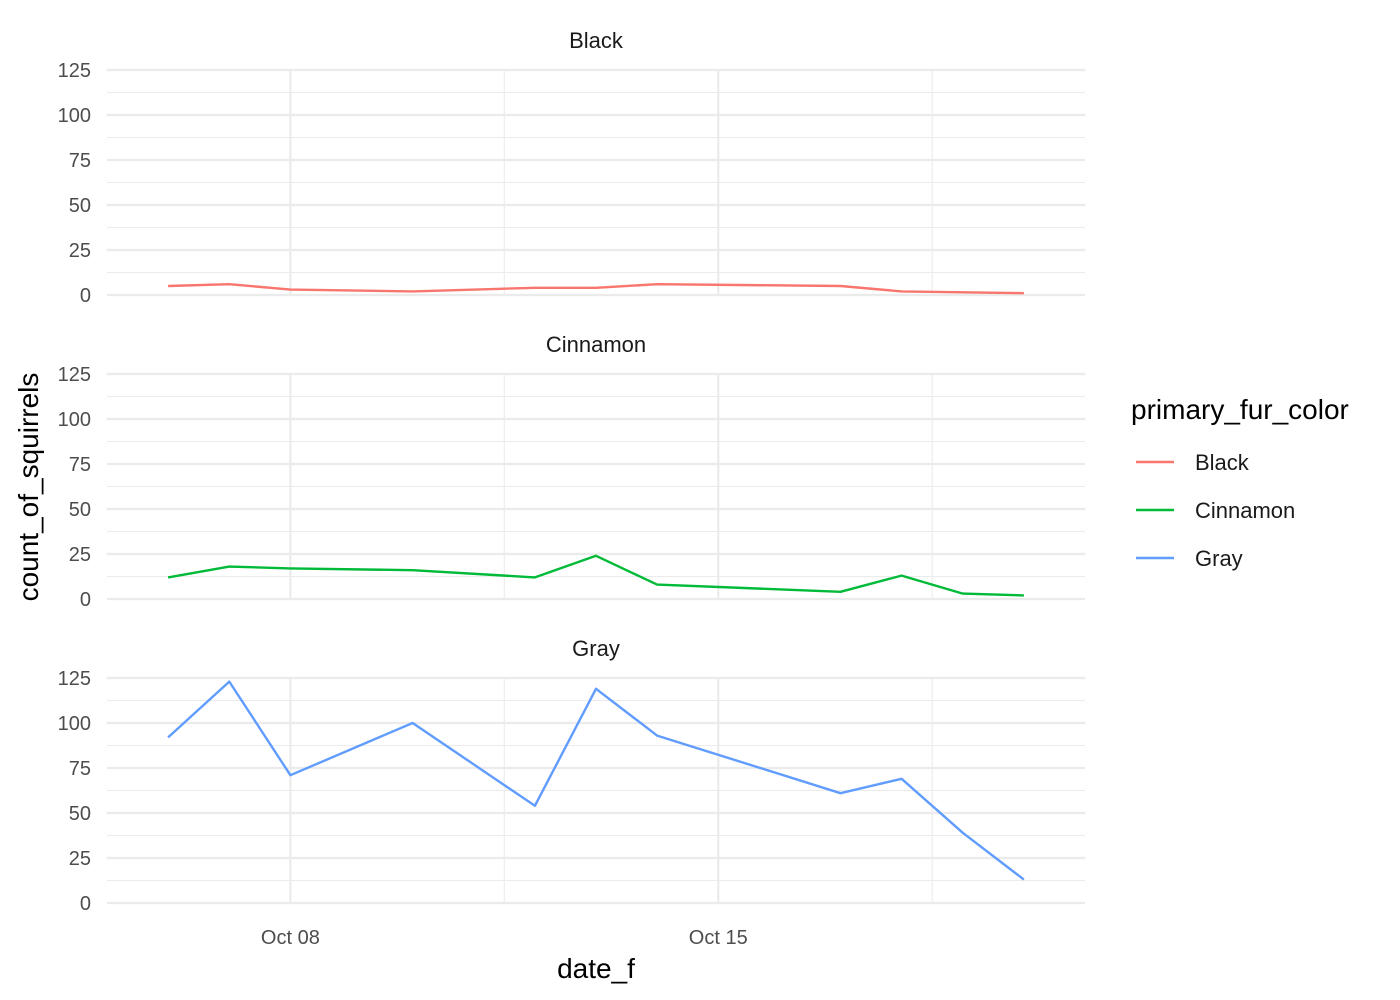 This screenshot has height=1000, width=1400. I want to click on x-axis-title: date_f, so click(596, 968).